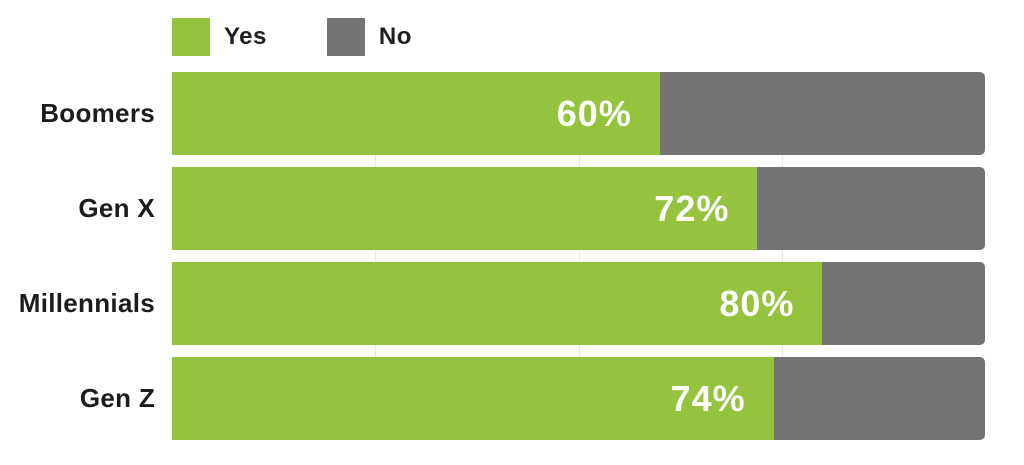 Image resolution: width=1024 pixels, height=465 pixels. What do you see at coordinates (782, 256) in the screenshot?
I see `gridline-75pct` at bounding box center [782, 256].